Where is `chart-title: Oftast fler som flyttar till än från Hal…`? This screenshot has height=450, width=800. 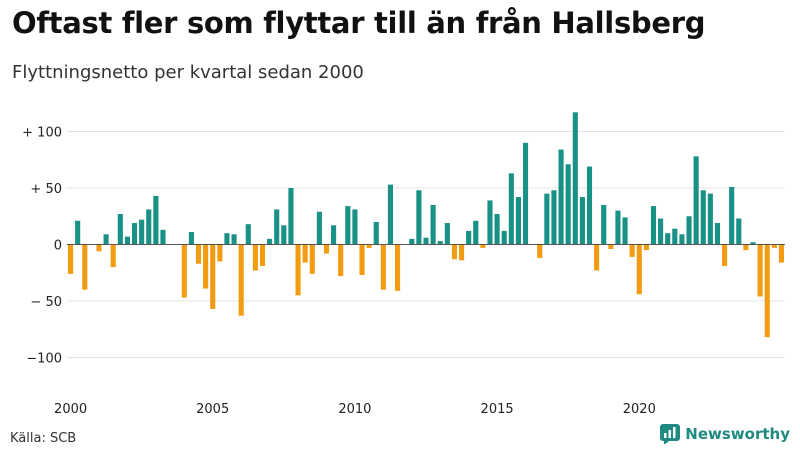
chart-title: Oftast fler som flyttar till än från Hal… is located at coordinates (359, 23).